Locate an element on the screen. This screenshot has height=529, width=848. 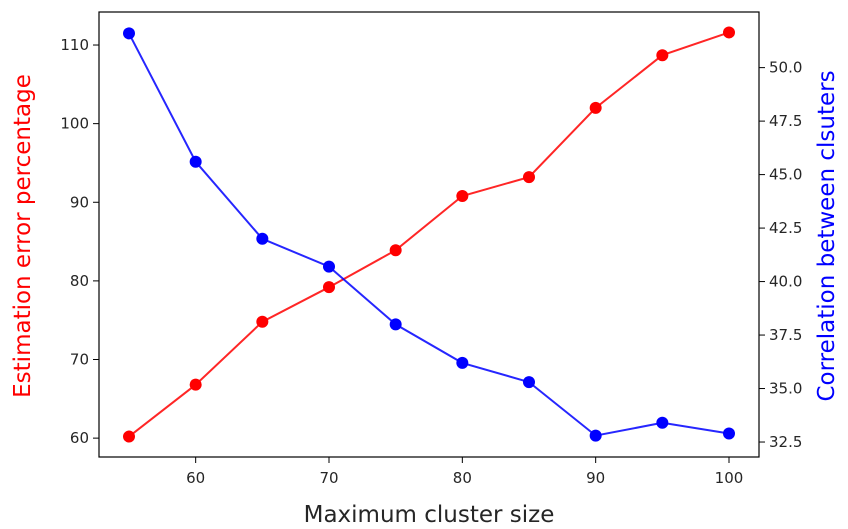
right-y-tick-label: 42.5 is located at coordinates (785, 228).